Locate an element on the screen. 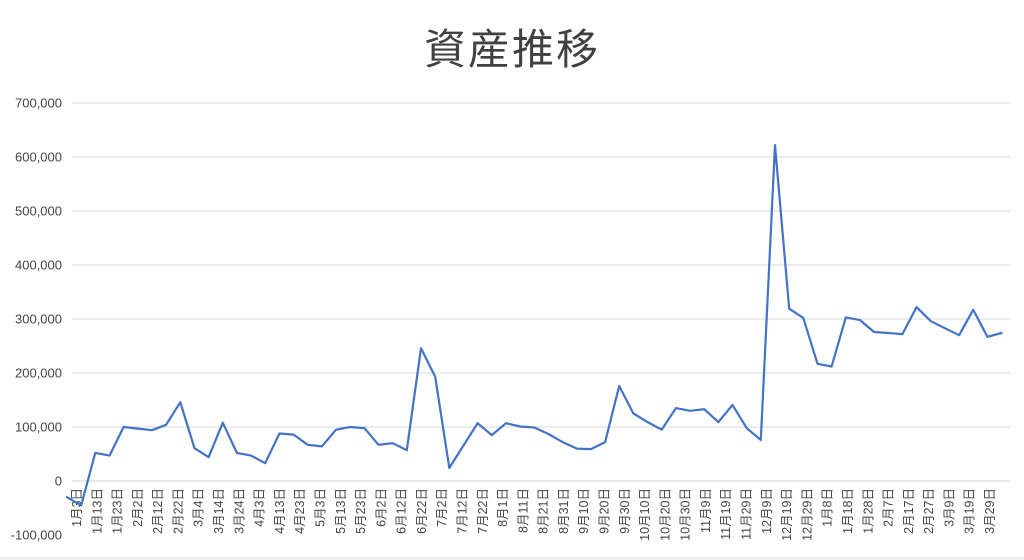  x-axis-label: 5月3日 is located at coordinates (320, 507).